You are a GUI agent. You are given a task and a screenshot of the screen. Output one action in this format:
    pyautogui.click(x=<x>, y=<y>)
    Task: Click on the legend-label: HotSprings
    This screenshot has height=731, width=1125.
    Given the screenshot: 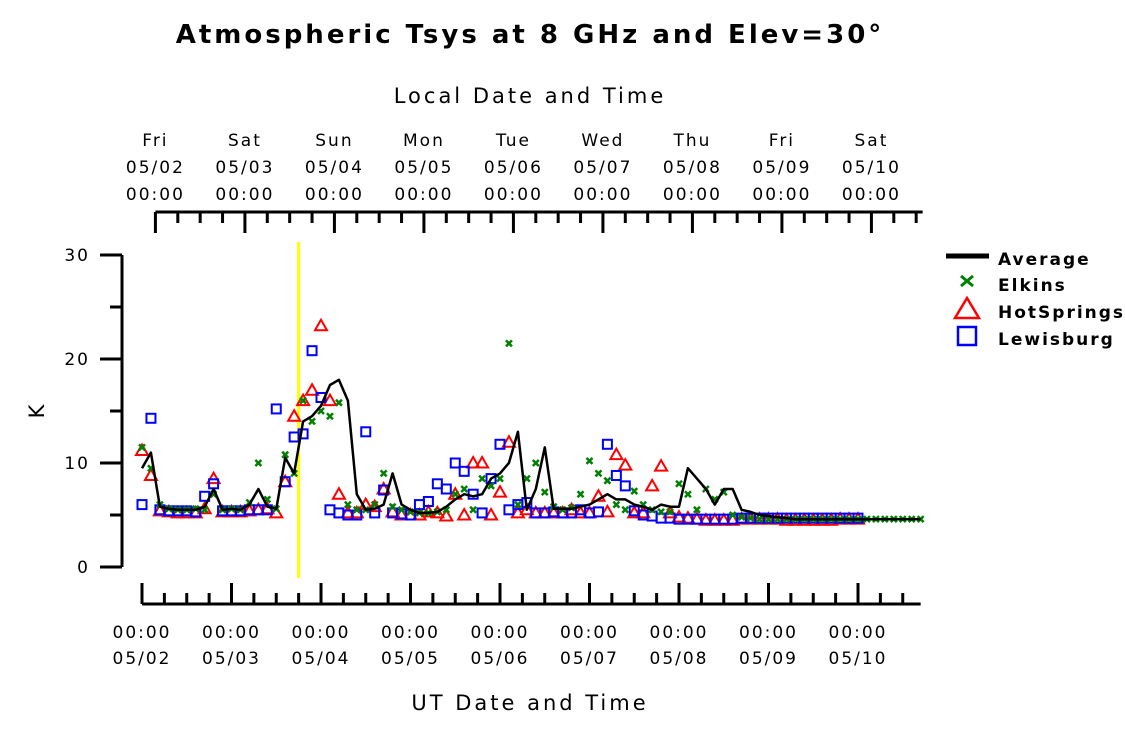 What is the action you would take?
    pyautogui.click(x=1061, y=313)
    